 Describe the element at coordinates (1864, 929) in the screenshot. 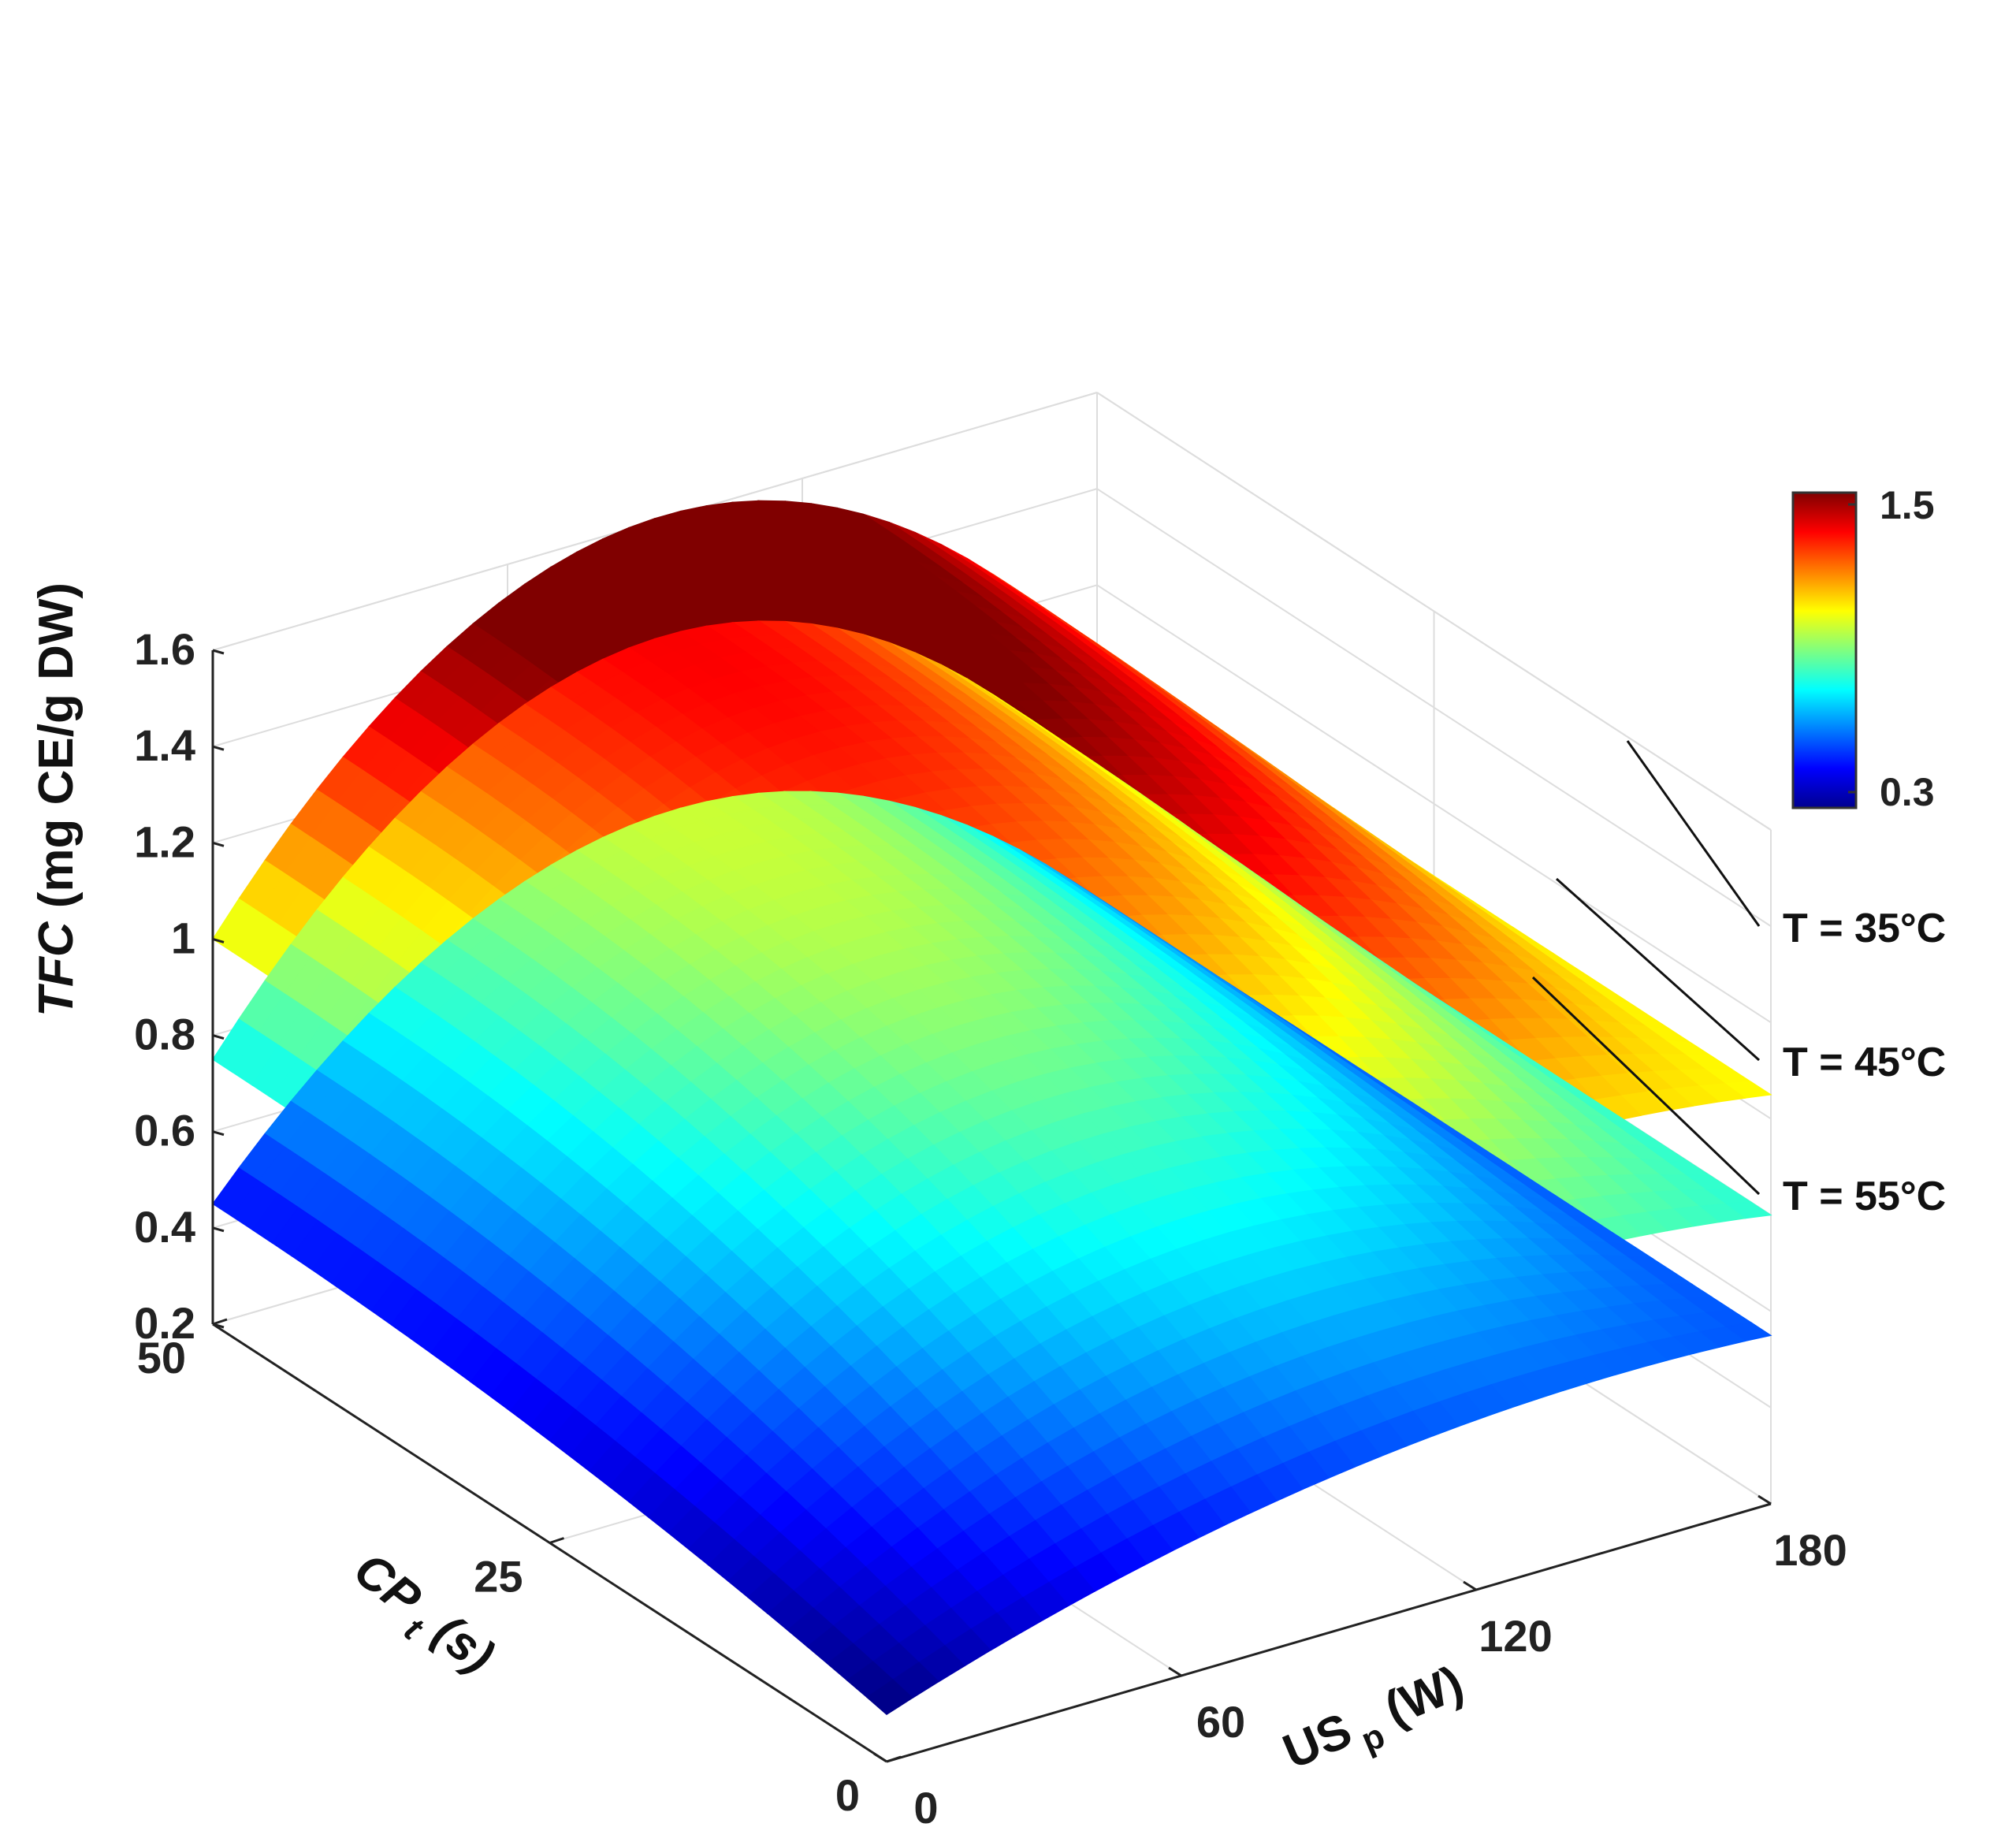

I see `series-label-35: T = 35°C` at that location.